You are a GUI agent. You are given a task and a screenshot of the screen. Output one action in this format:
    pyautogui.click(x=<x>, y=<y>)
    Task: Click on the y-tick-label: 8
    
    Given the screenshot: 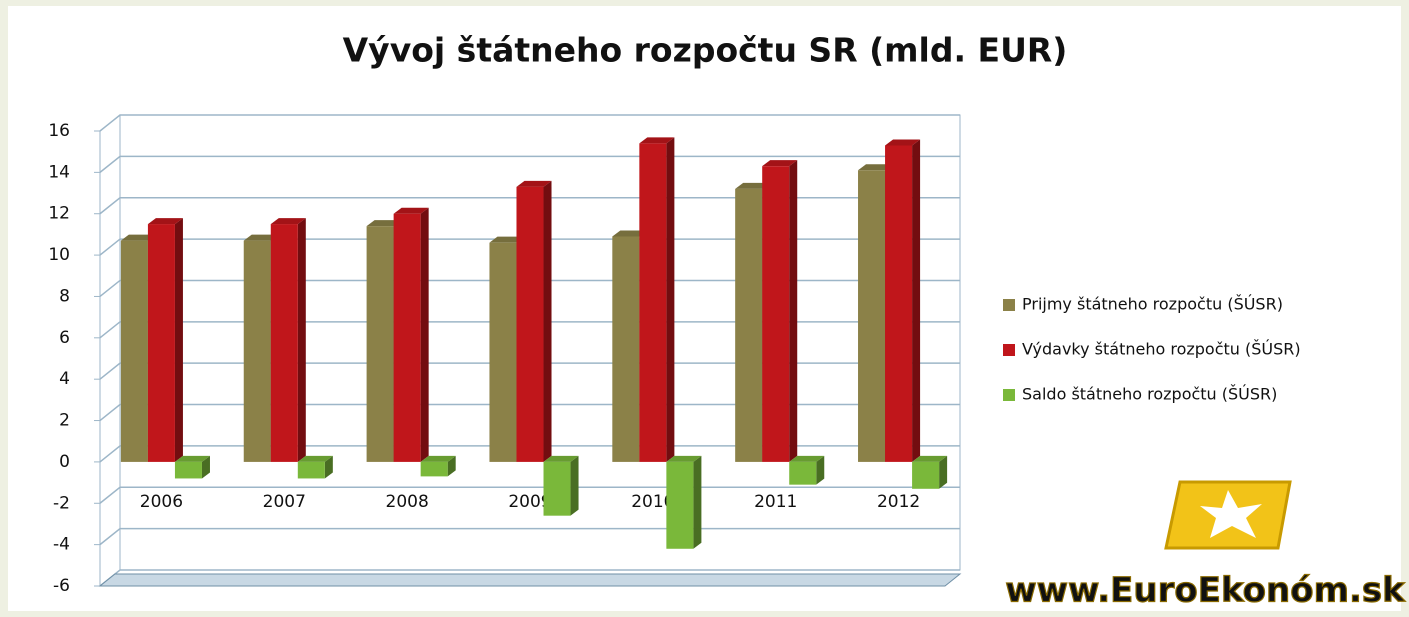 What is the action you would take?
    pyautogui.click(x=64, y=296)
    